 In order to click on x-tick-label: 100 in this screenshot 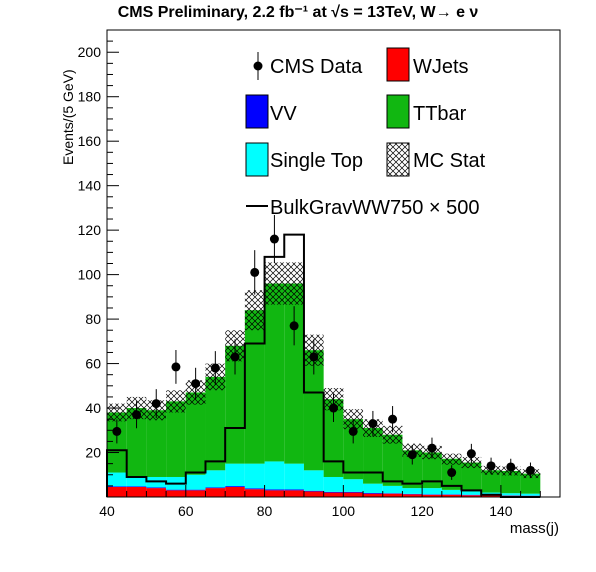, I will do `click(344, 511)`.